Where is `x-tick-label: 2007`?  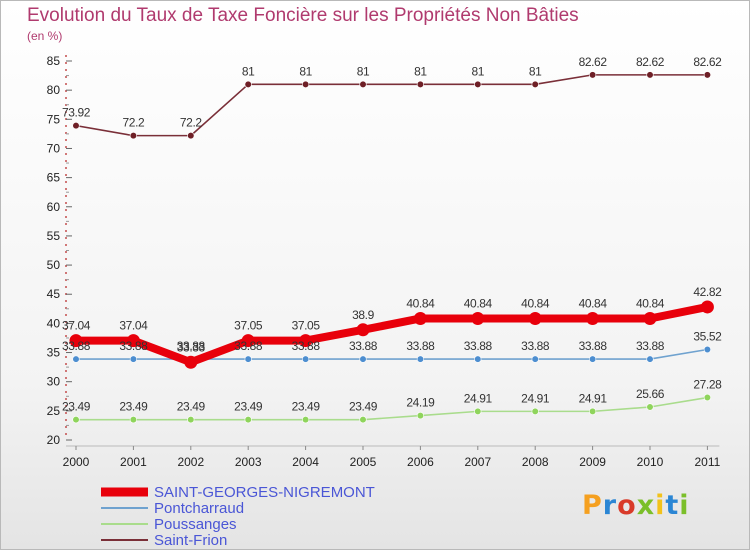
x-tick-label: 2007 is located at coordinates (477, 462).